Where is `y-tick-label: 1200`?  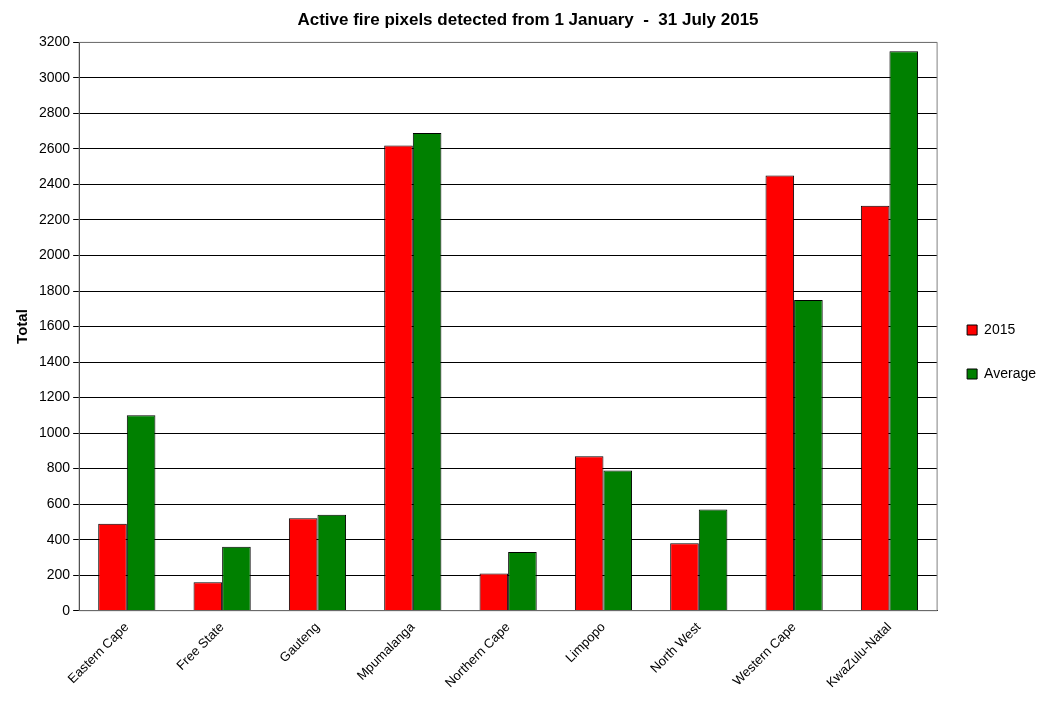
y-tick-label: 1200 is located at coordinates (54, 396).